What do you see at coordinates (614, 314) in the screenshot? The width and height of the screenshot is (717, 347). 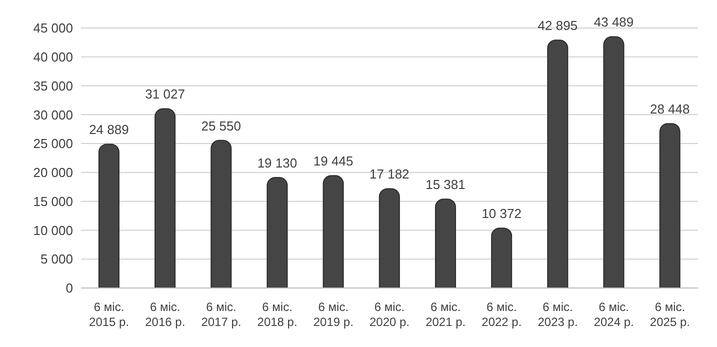 I see `x-tick-label: 6 міс. 2024 р.` at bounding box center [614, 314].